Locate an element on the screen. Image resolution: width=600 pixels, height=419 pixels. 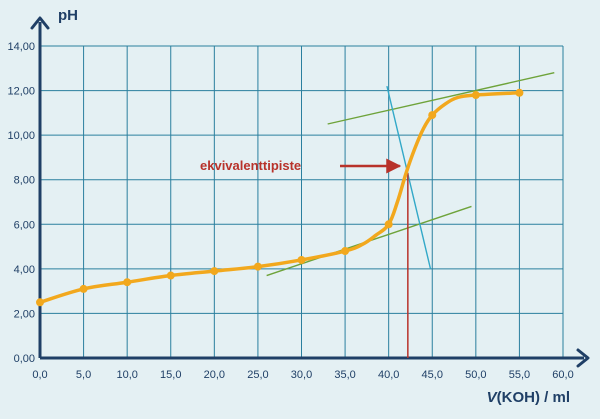
y-tick-label: 0,00 is located at coordinates (24, 359).